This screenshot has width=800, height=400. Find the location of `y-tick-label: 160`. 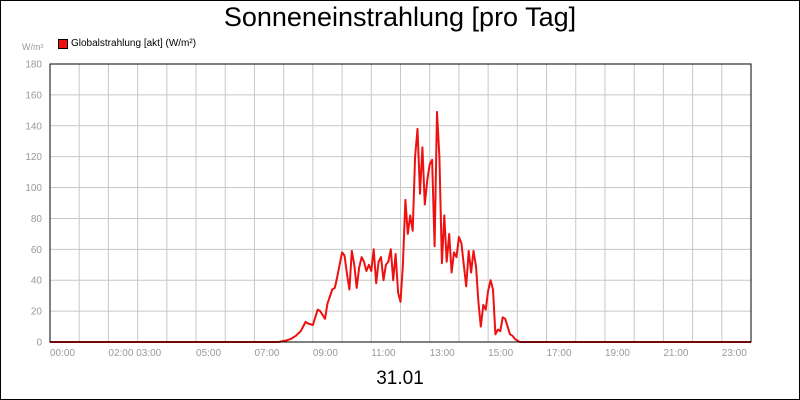

y-tick-label: 160 is located at coordinates (33, 95).